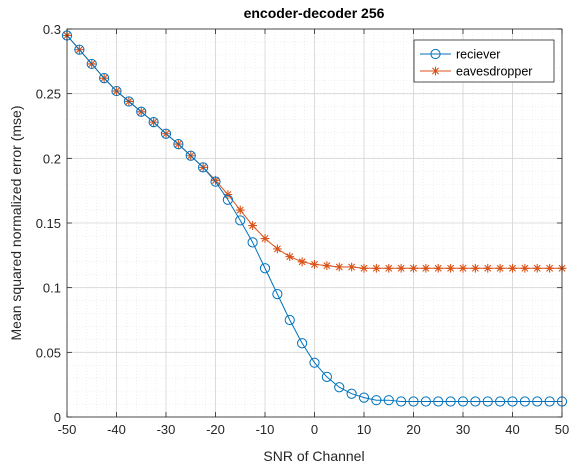 The height and width of the screenshot is (466, 569). Describe the element at coordinates (314, 13) in the screenshot. I see `chart-title: encoder-decoder 256` at that location.